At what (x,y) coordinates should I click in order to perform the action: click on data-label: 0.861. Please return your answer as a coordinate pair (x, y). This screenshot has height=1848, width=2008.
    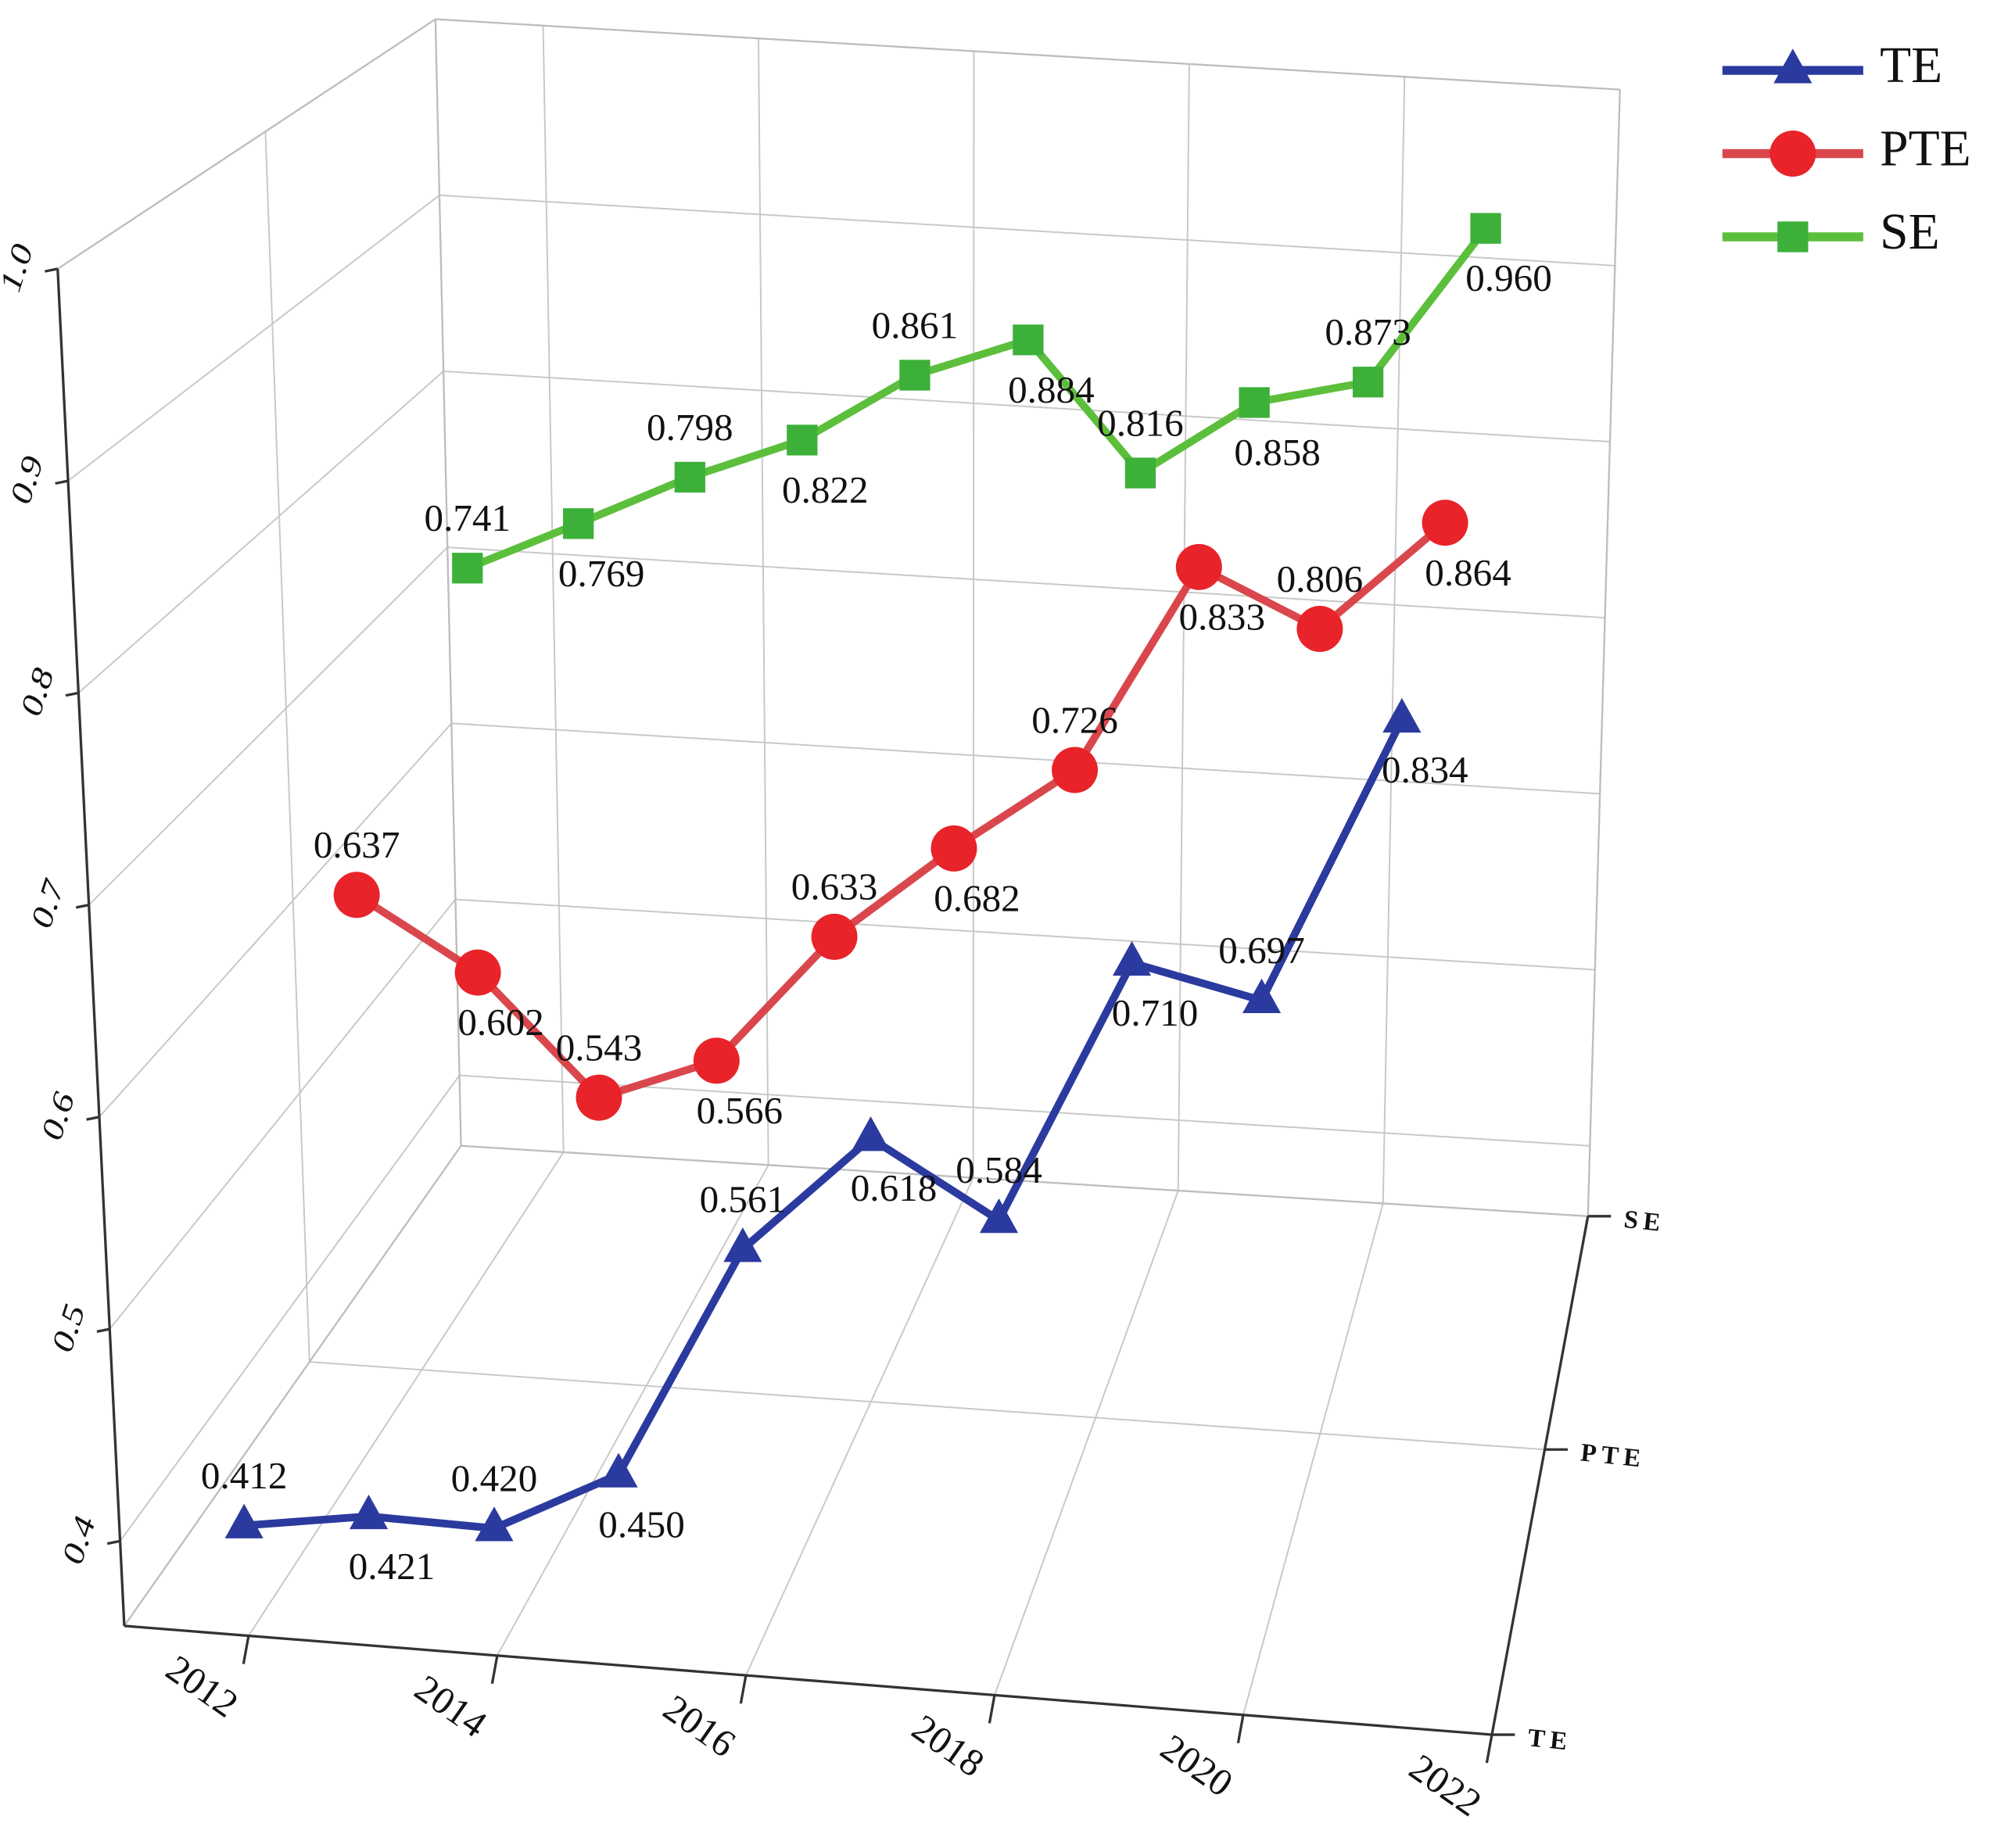
    Looking at the image, I should click on (915, 325).